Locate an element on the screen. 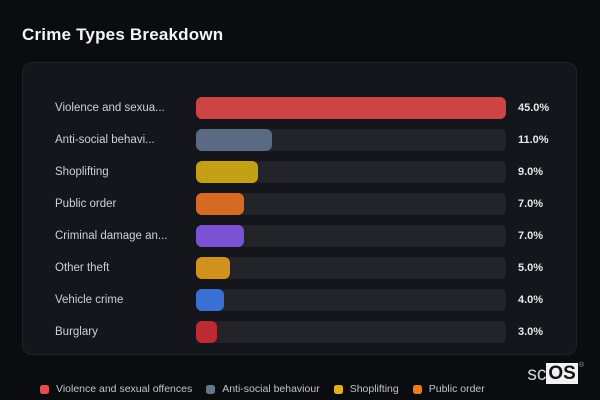  registered-mark-icon: ® is located at coordinates (581, 365).